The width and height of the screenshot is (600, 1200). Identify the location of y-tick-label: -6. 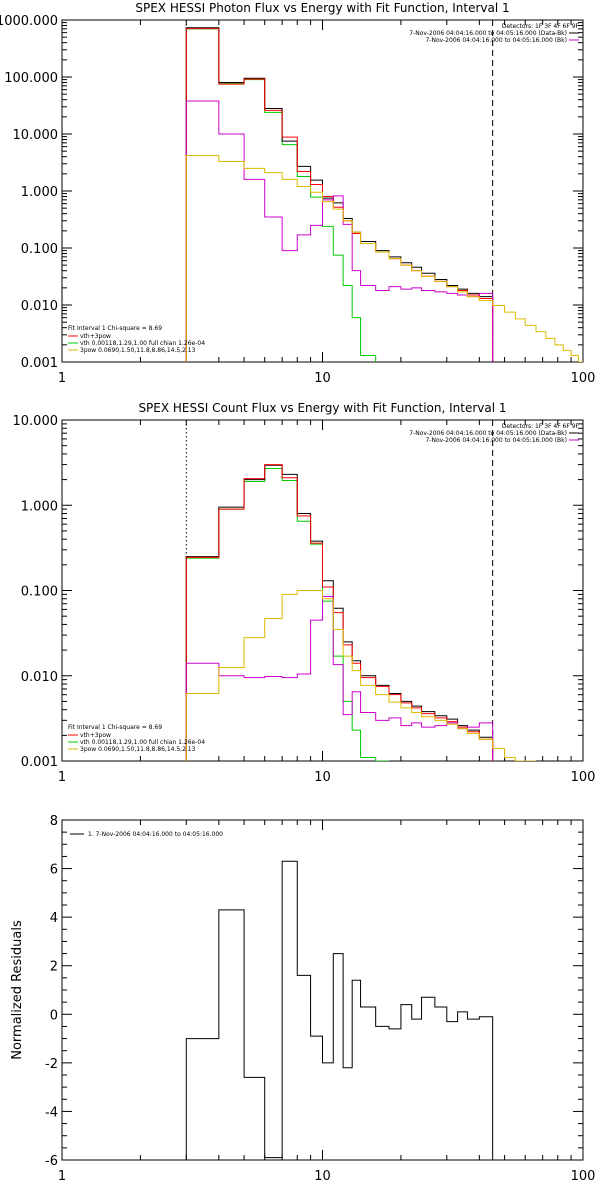
(51, 1161).